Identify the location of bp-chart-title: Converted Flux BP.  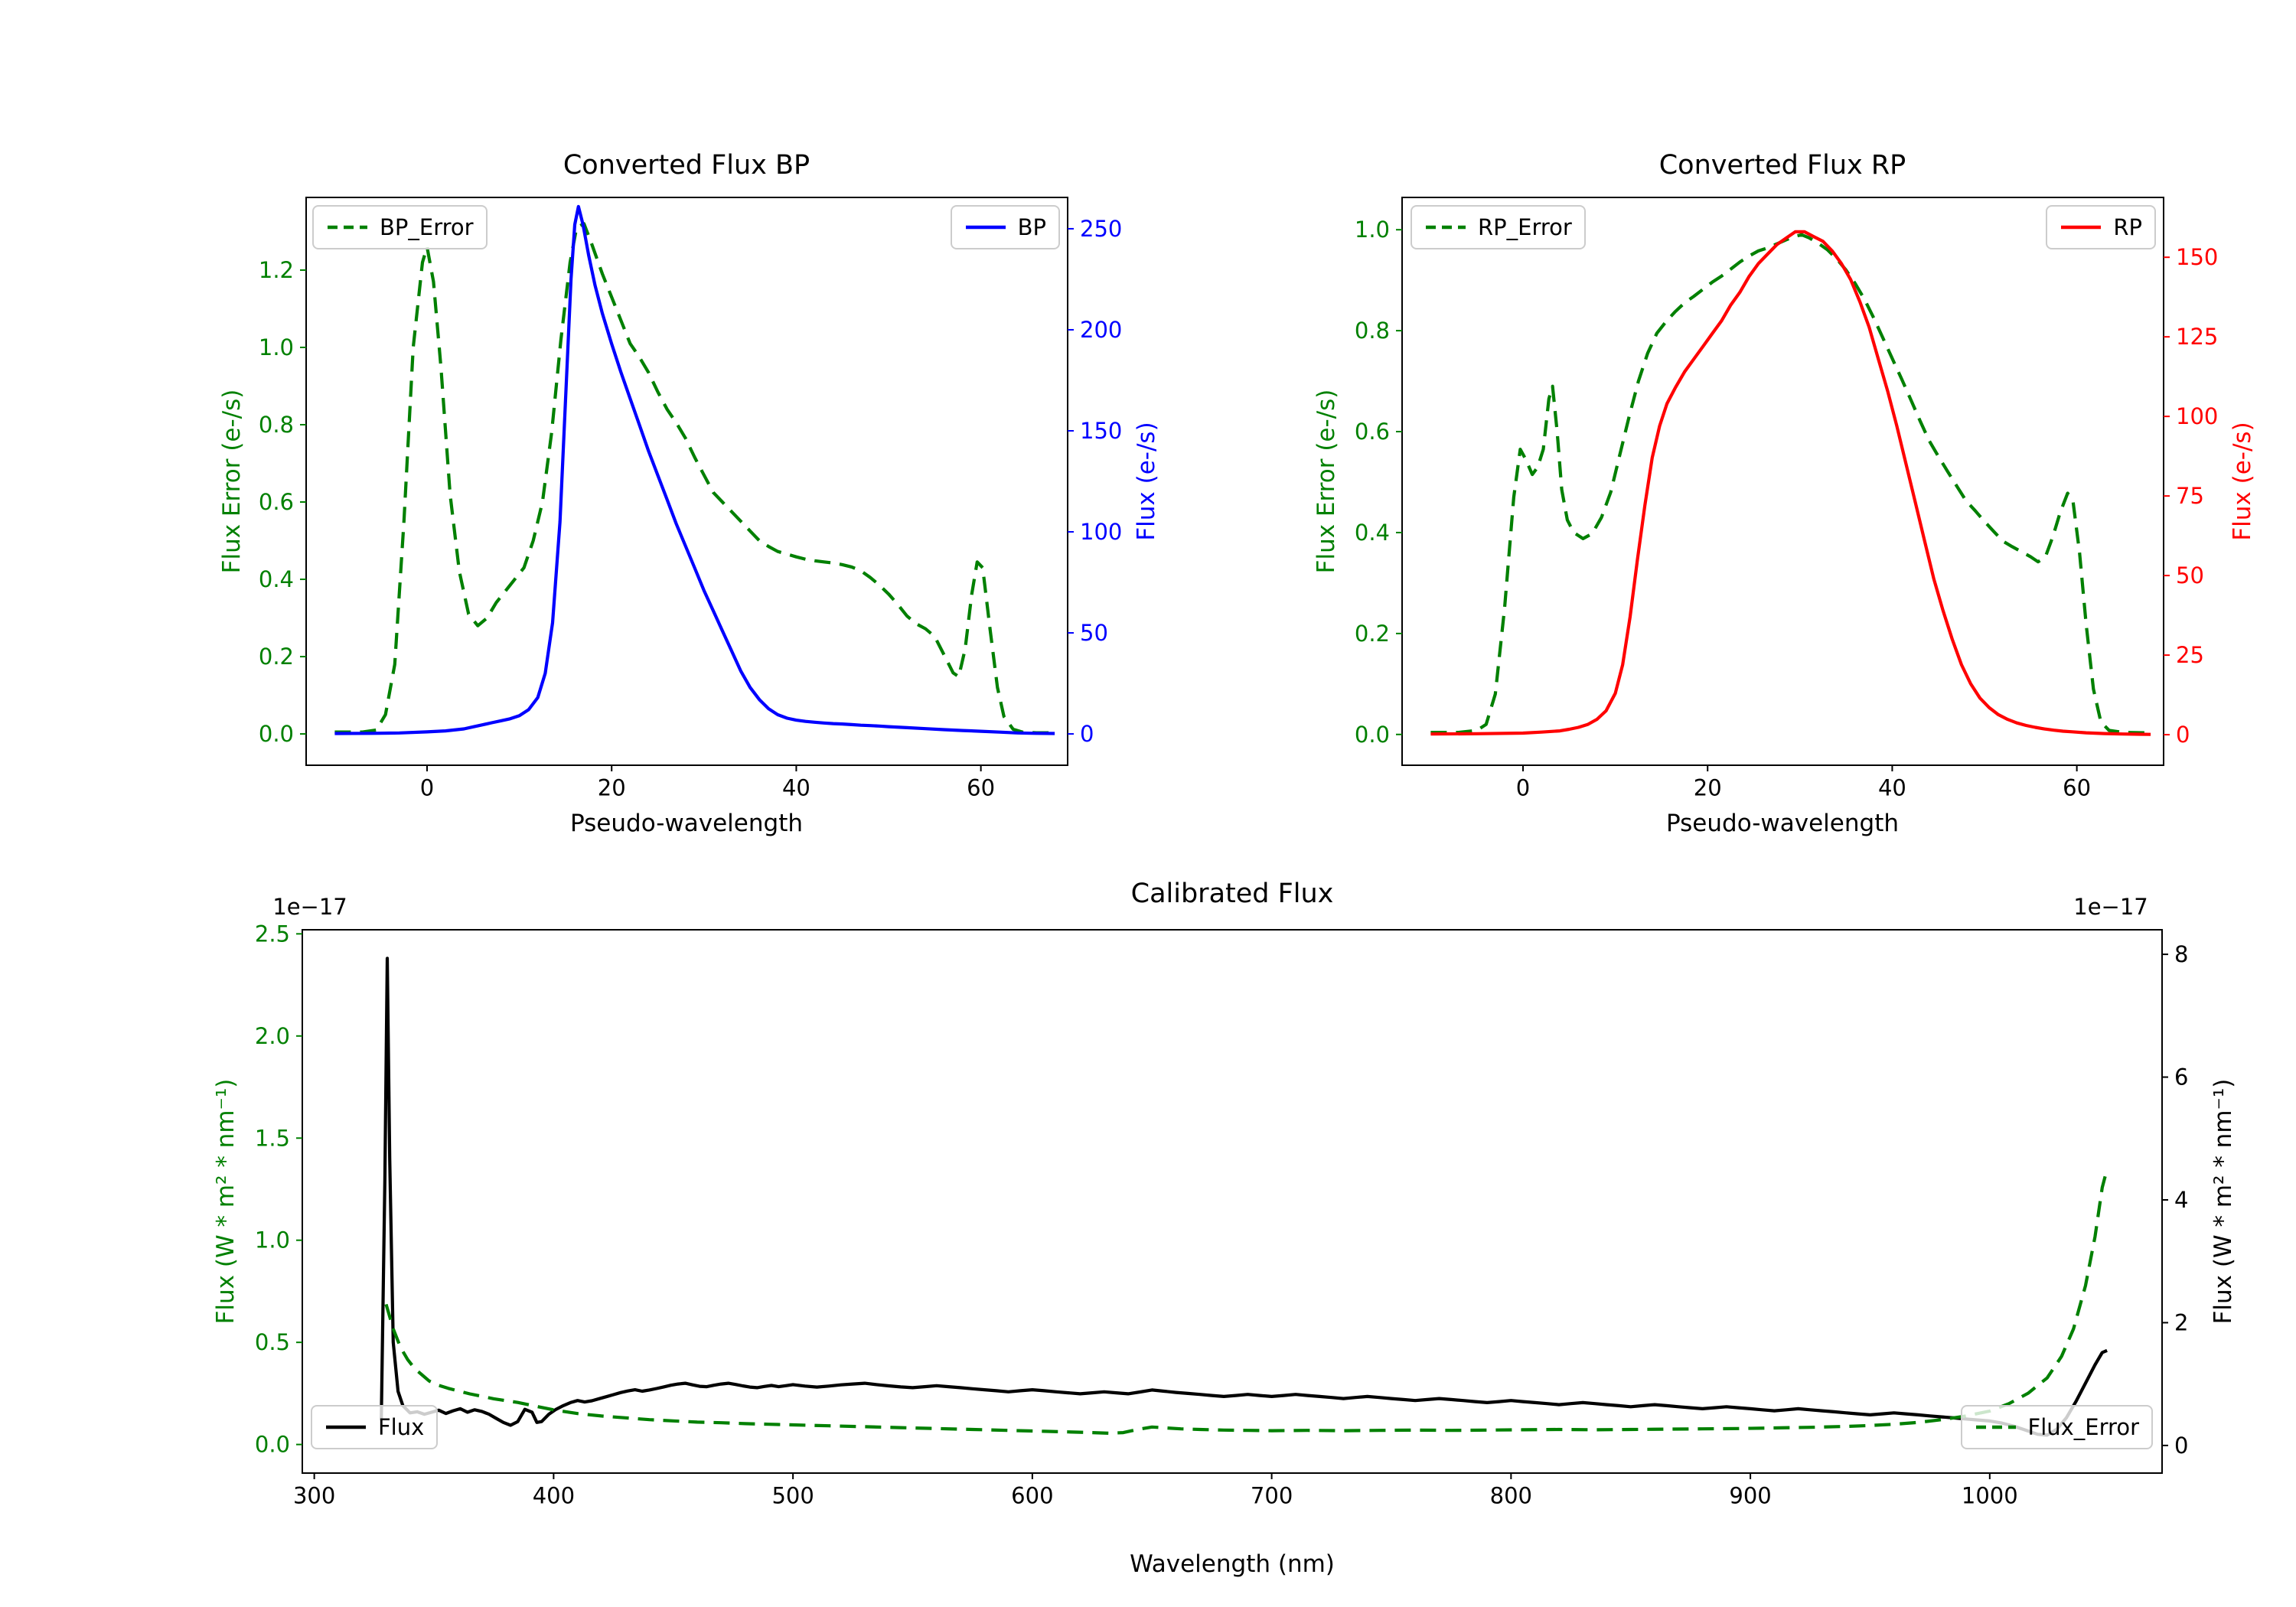
(686, 165).